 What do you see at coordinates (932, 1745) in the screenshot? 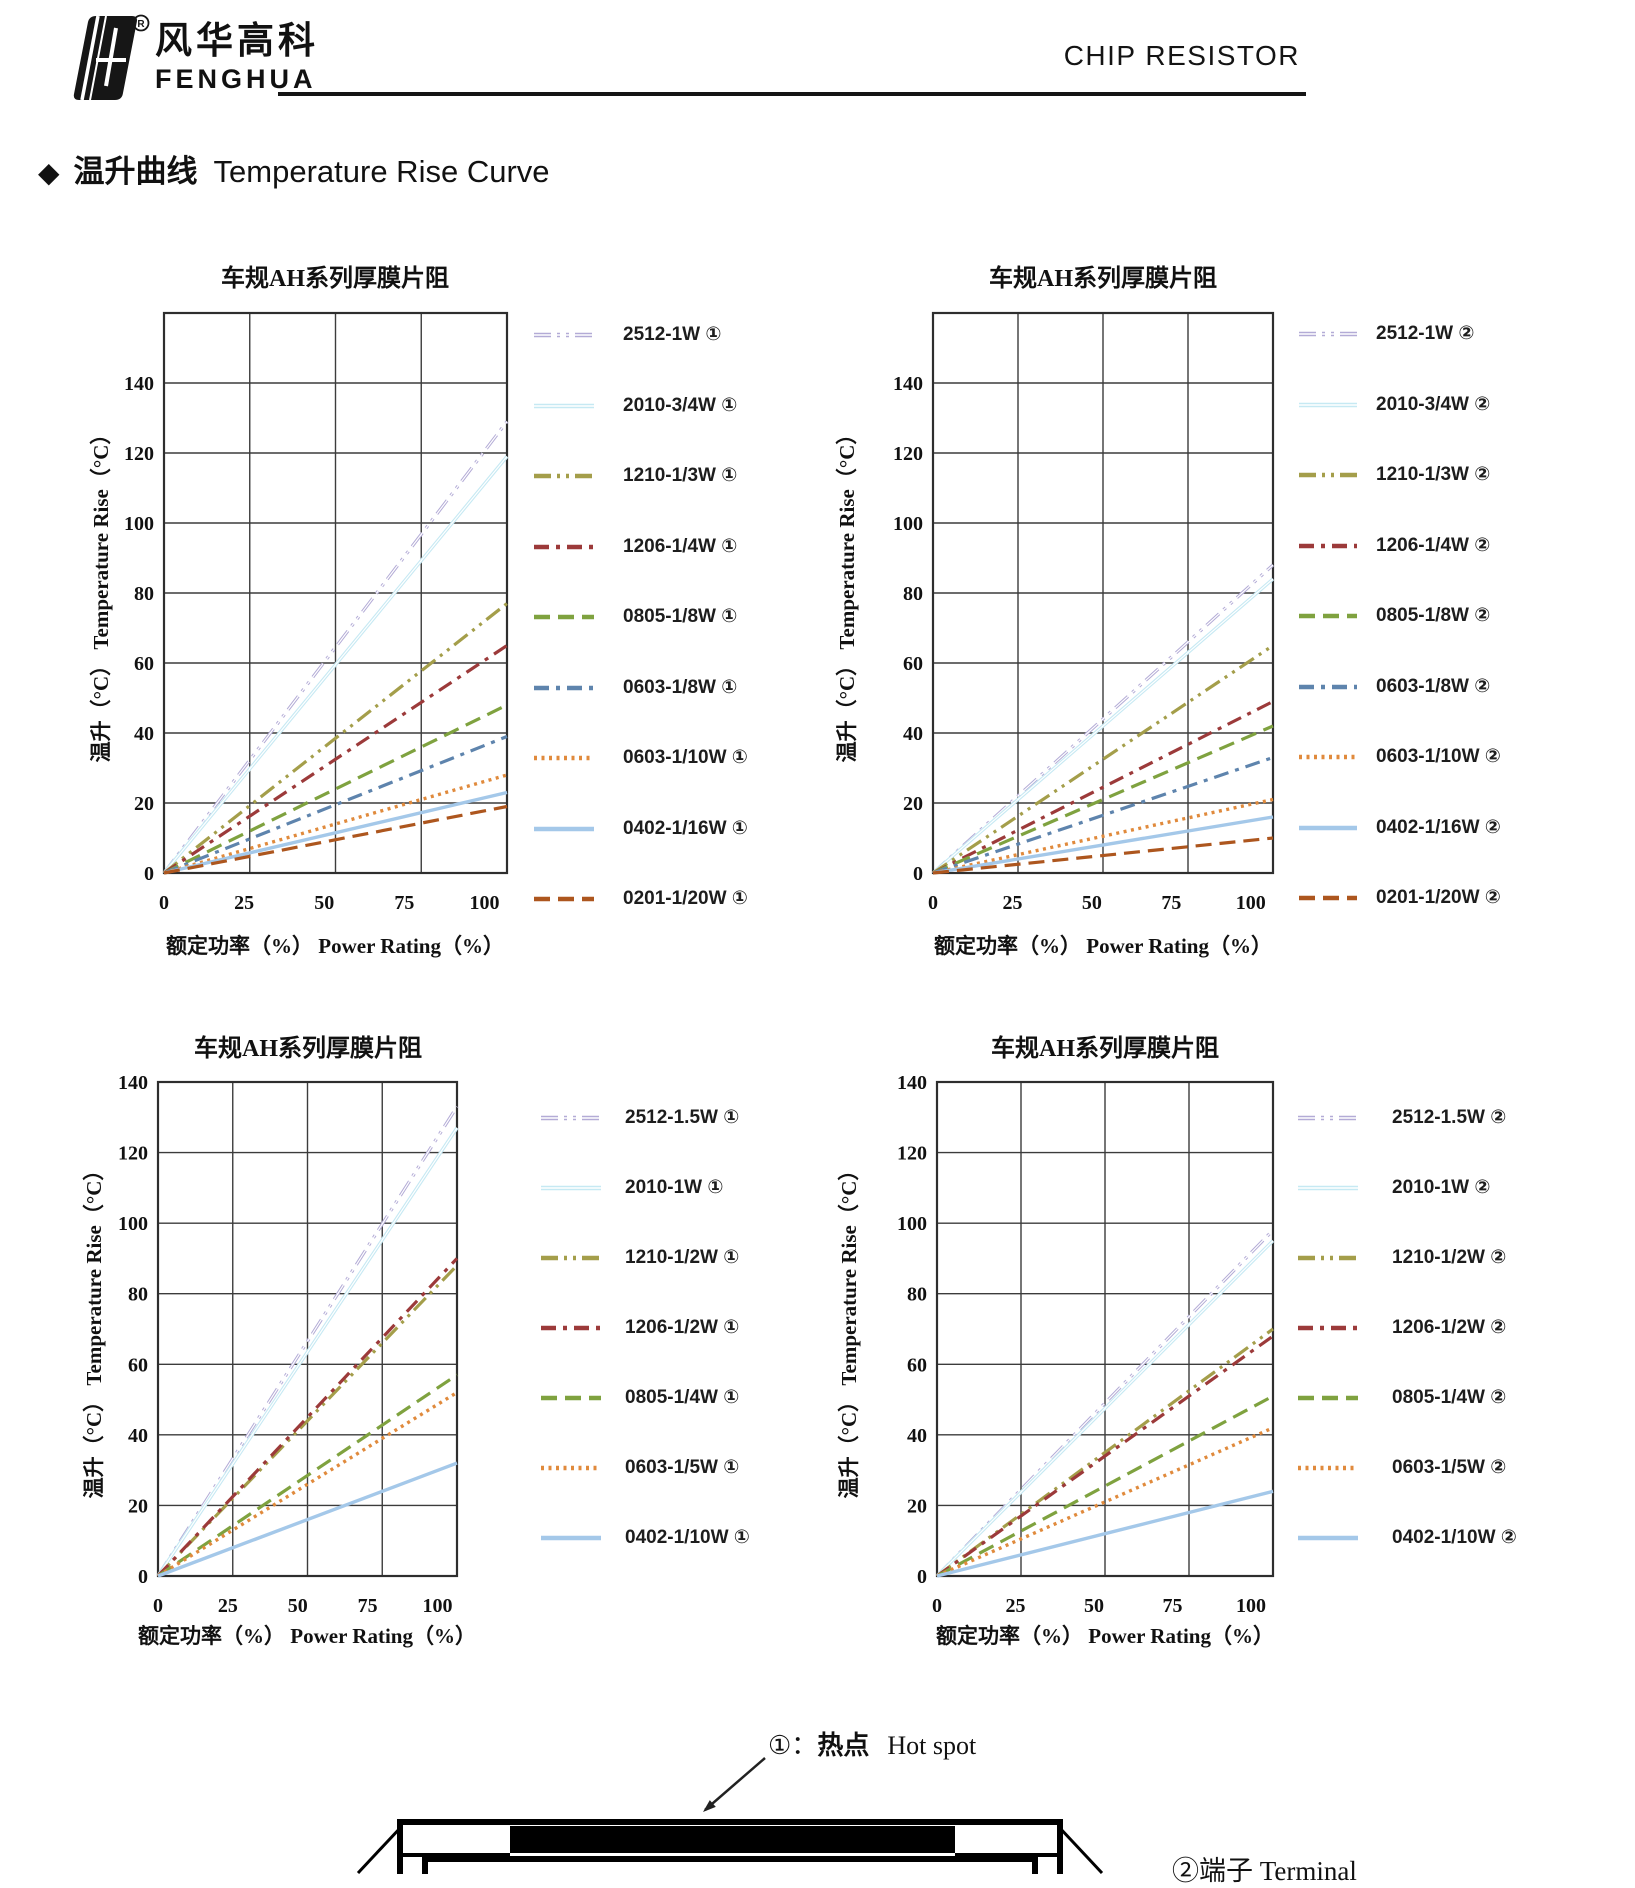
I see `hot-spot-label-en: Hot spot` at bounding box center [932, 1745].